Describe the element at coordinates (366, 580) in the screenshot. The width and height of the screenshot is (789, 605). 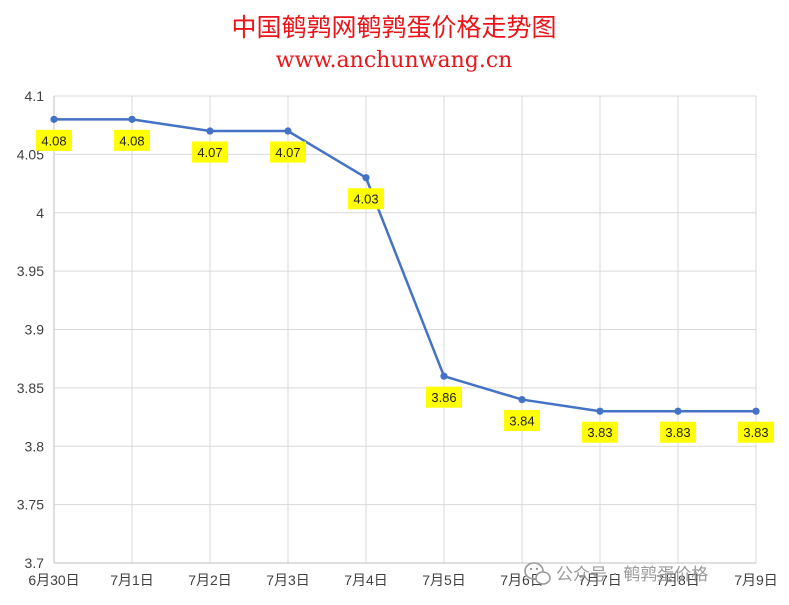
I see `x-tick-label: 7月4日` at that location.